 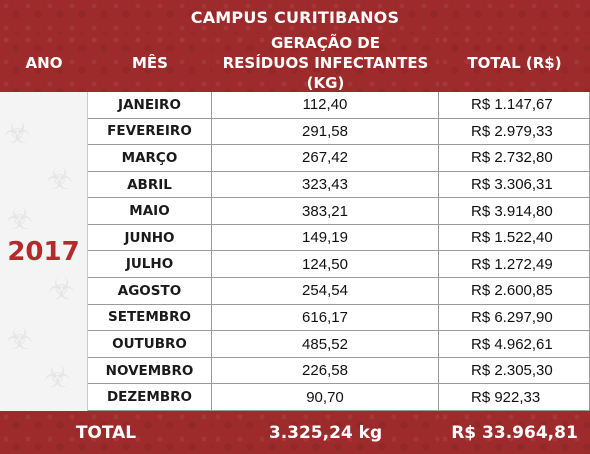 I want to click on year-label: 2017, so click(x=43, y=251).